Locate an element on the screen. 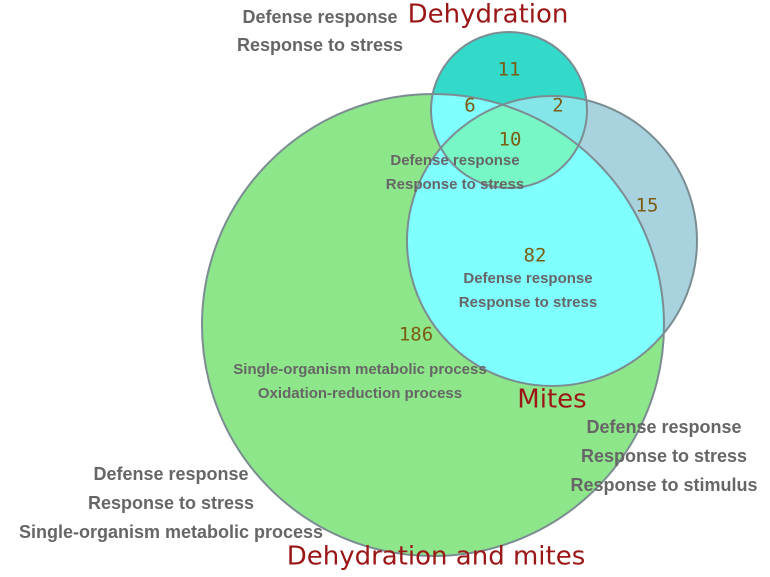  region-count: 2 is located at coordinates (557, 106).